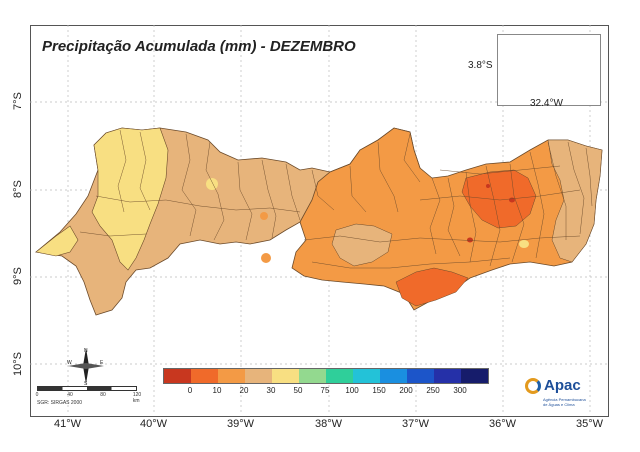 This screenshot has width=640, height=452. Describe the element at coordinates (533, 385) in the screenshot. I see `apac-logo-icon` at that location.